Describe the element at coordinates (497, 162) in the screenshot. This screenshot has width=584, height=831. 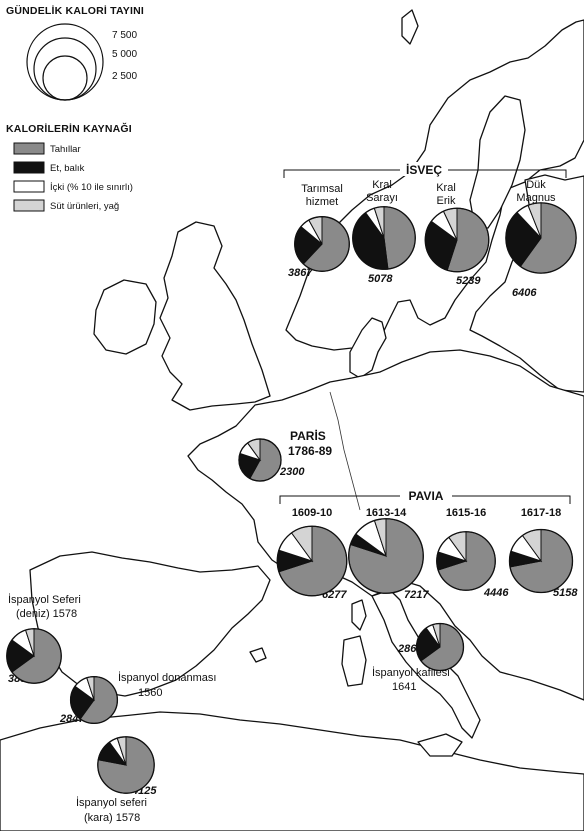
I see `gulf-of-bothnia` at that location.